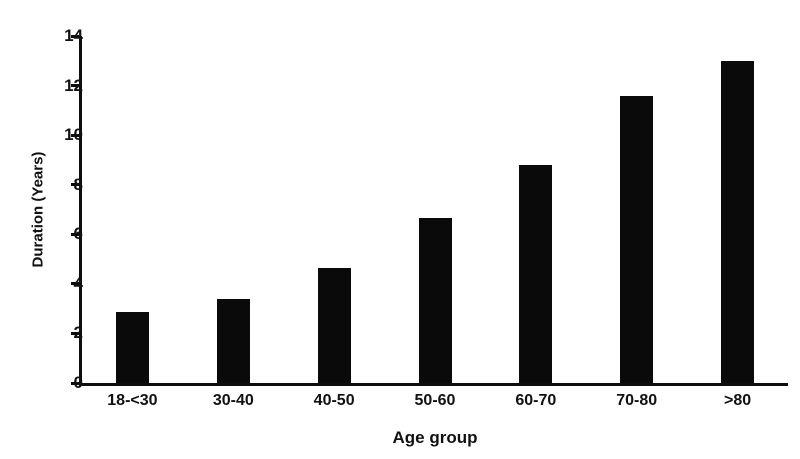 The width and height of the screenshot is (800, 459). What do you see at coordinates (536, 400) in the screenshot?
I see `x-axis-tick-label: 60-70` at bounding box center [536, 400].